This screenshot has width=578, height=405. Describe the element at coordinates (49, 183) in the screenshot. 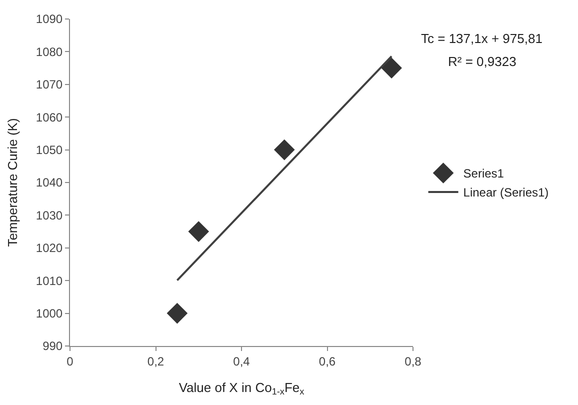

I see `y-tick-label: 1040` at that location.